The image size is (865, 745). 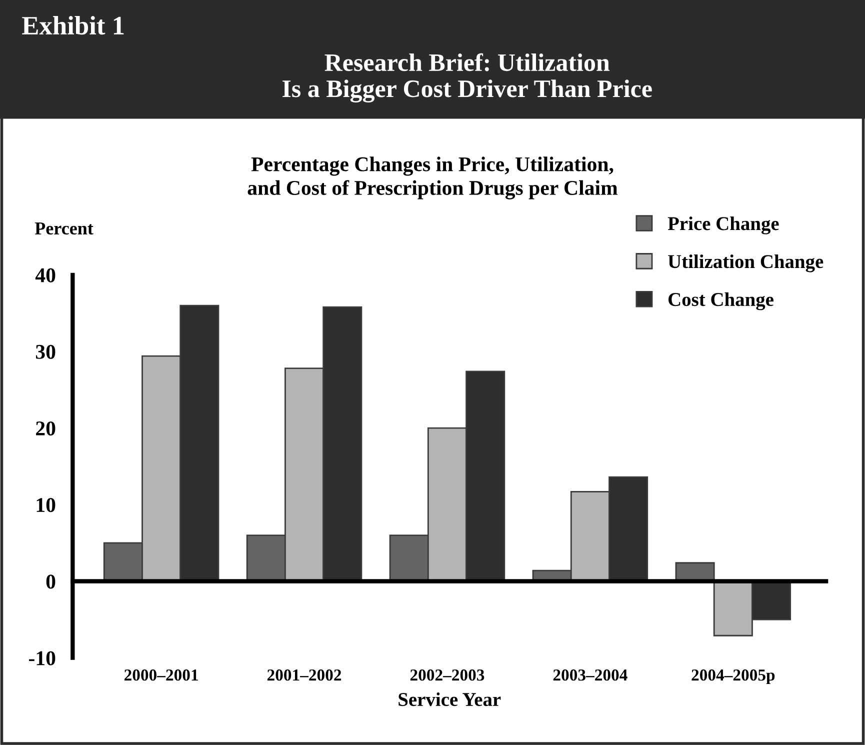 I want to click on y-tick-label: 30, so click(x=46, y=351).